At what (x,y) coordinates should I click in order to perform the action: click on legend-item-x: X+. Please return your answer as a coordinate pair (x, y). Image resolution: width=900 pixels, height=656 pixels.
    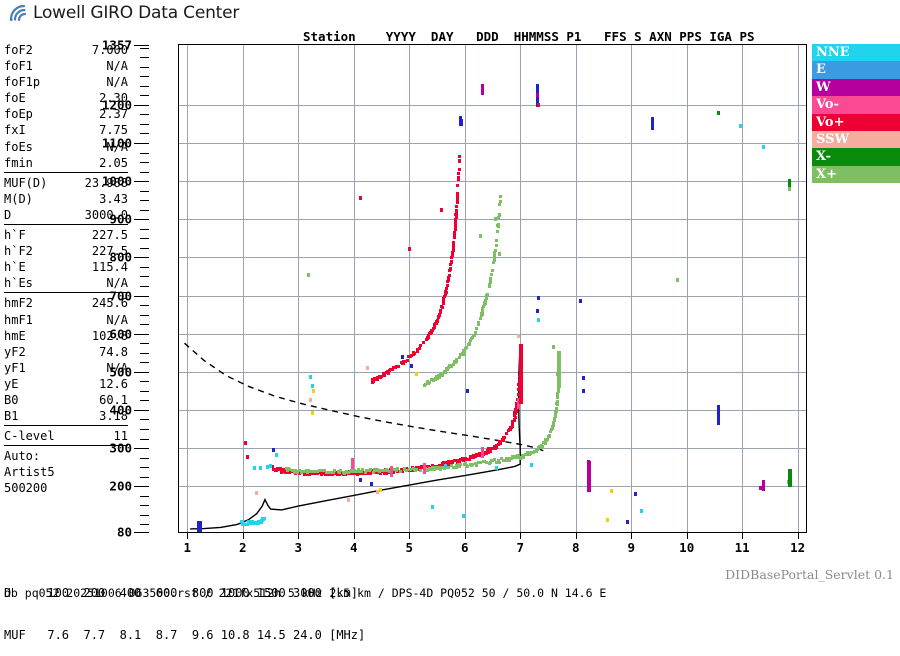
    Looking at the image, I should click on (856, 174).